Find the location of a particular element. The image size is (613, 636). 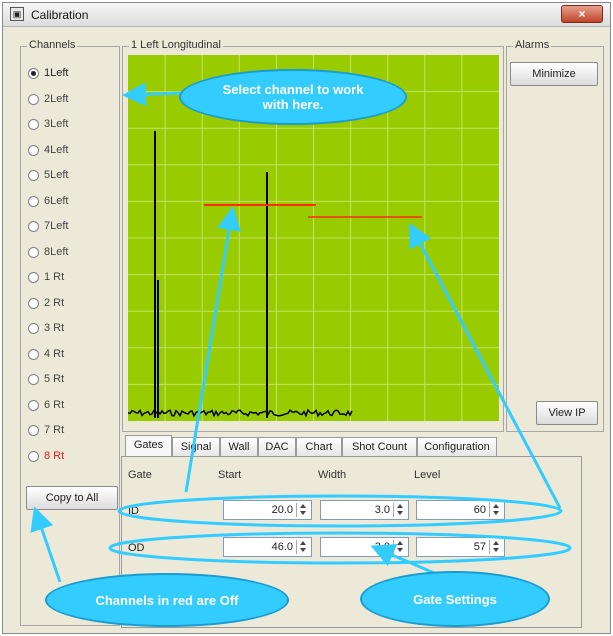

callout-channels-red-off: Channels in red are Off is located at coordinates (167, 600).